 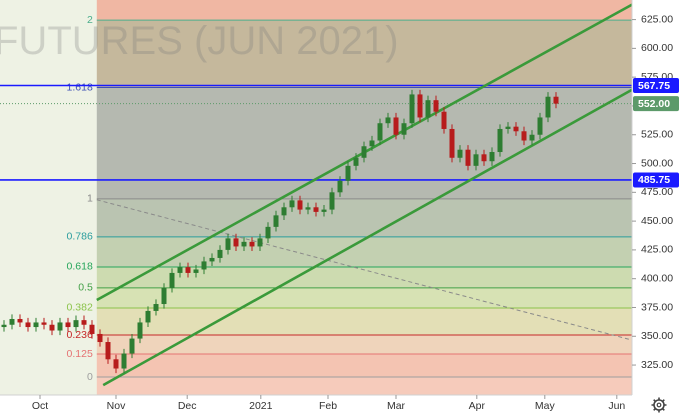 What do you see at coordinates (90, 377) in the screenshot?
I see `fib-label: 0` at bounding box center [90, 377].